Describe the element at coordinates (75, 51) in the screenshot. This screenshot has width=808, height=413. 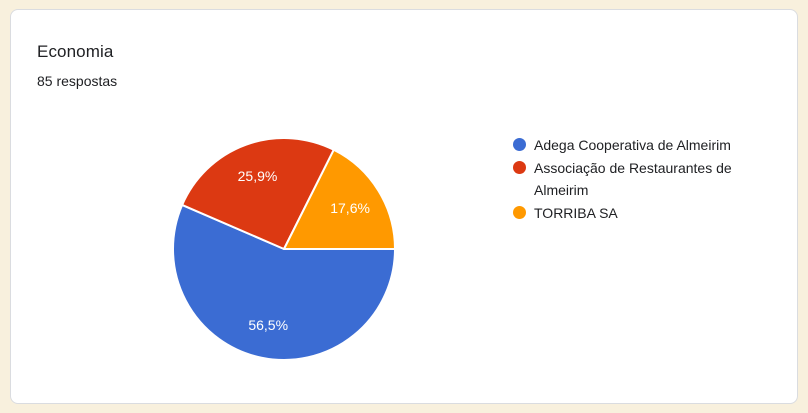
I see `question-title: Economia` at that location.